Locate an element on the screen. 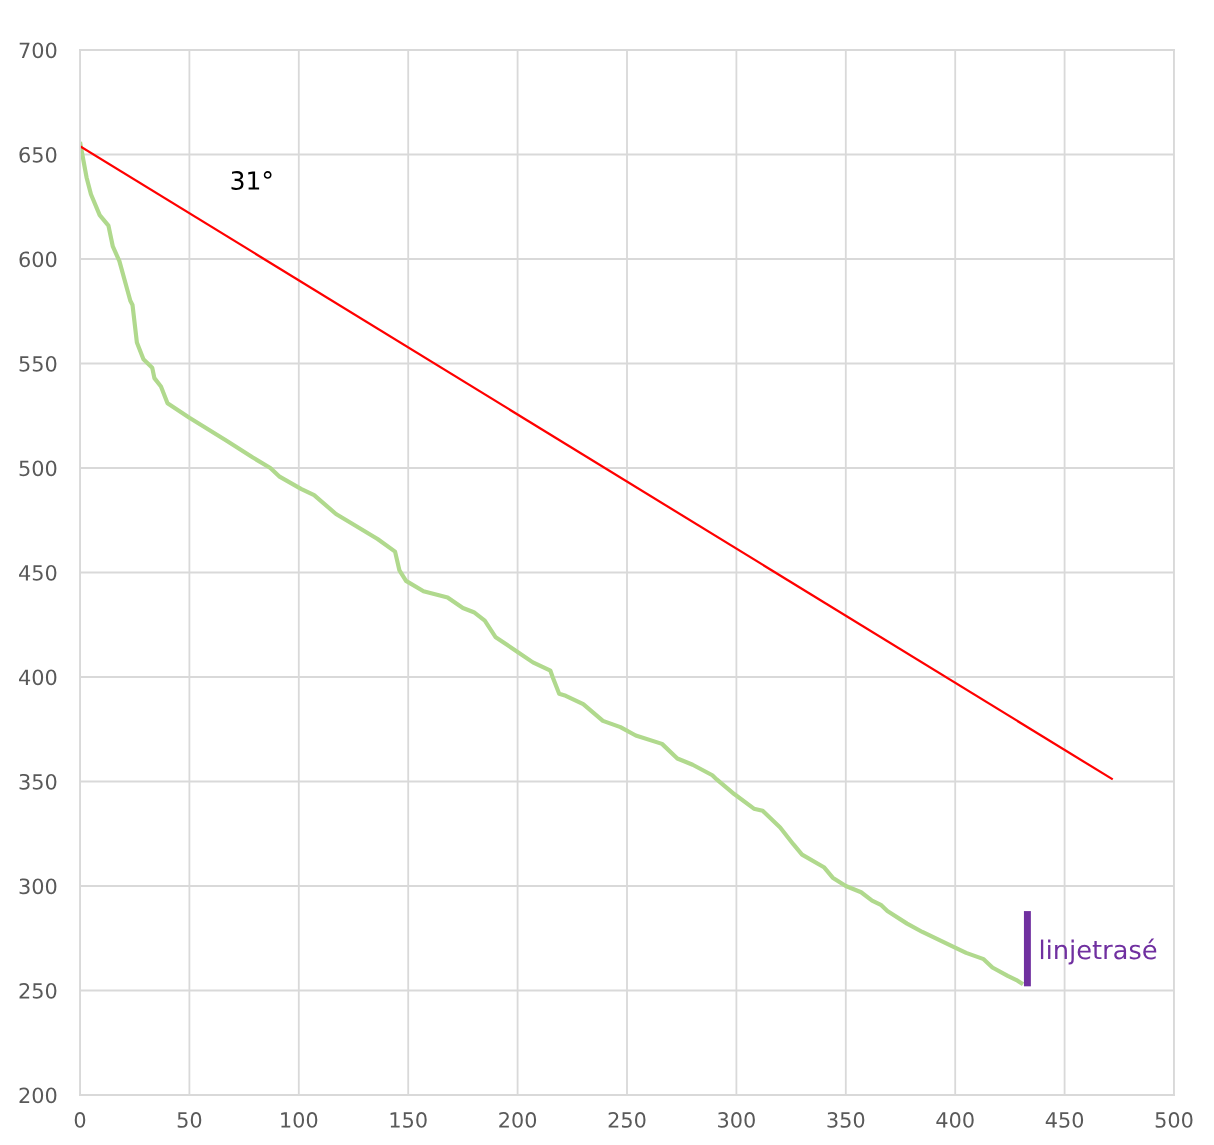 This screenshot has height=1145, width=1214. x-tick-label: 400 is located at coordinates (955, 1120).